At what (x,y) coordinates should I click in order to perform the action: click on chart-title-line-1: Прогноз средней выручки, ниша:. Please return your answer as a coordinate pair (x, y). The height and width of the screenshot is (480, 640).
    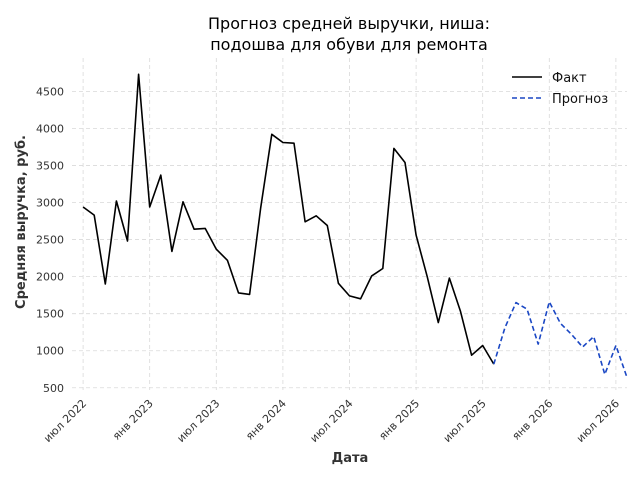
    Looking at the image, I should click on (349, 23).